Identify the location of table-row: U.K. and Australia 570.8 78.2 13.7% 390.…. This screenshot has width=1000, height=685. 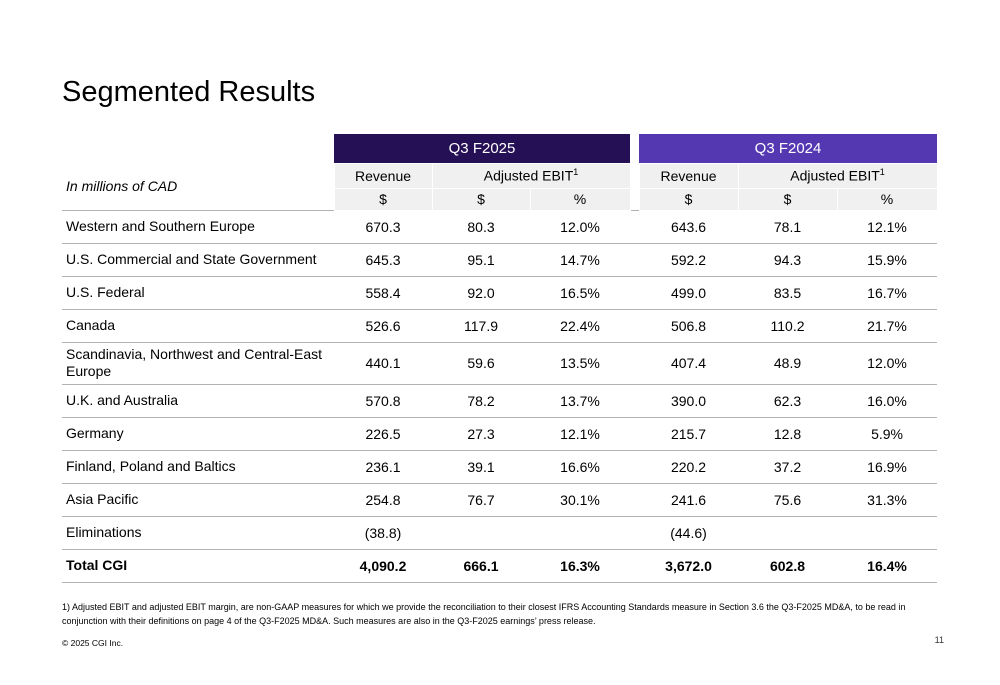
(500, 400).